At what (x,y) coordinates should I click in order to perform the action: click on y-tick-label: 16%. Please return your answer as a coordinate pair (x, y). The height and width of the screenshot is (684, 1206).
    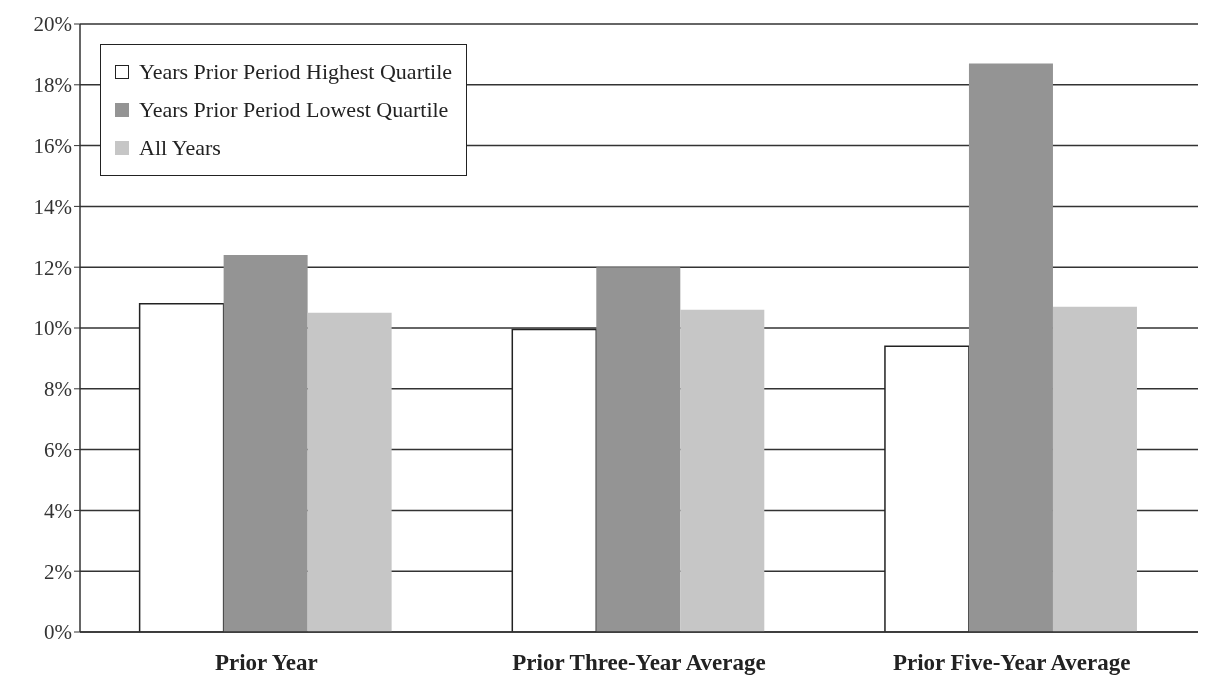
    Looking at the image, I should click on (52, 146).